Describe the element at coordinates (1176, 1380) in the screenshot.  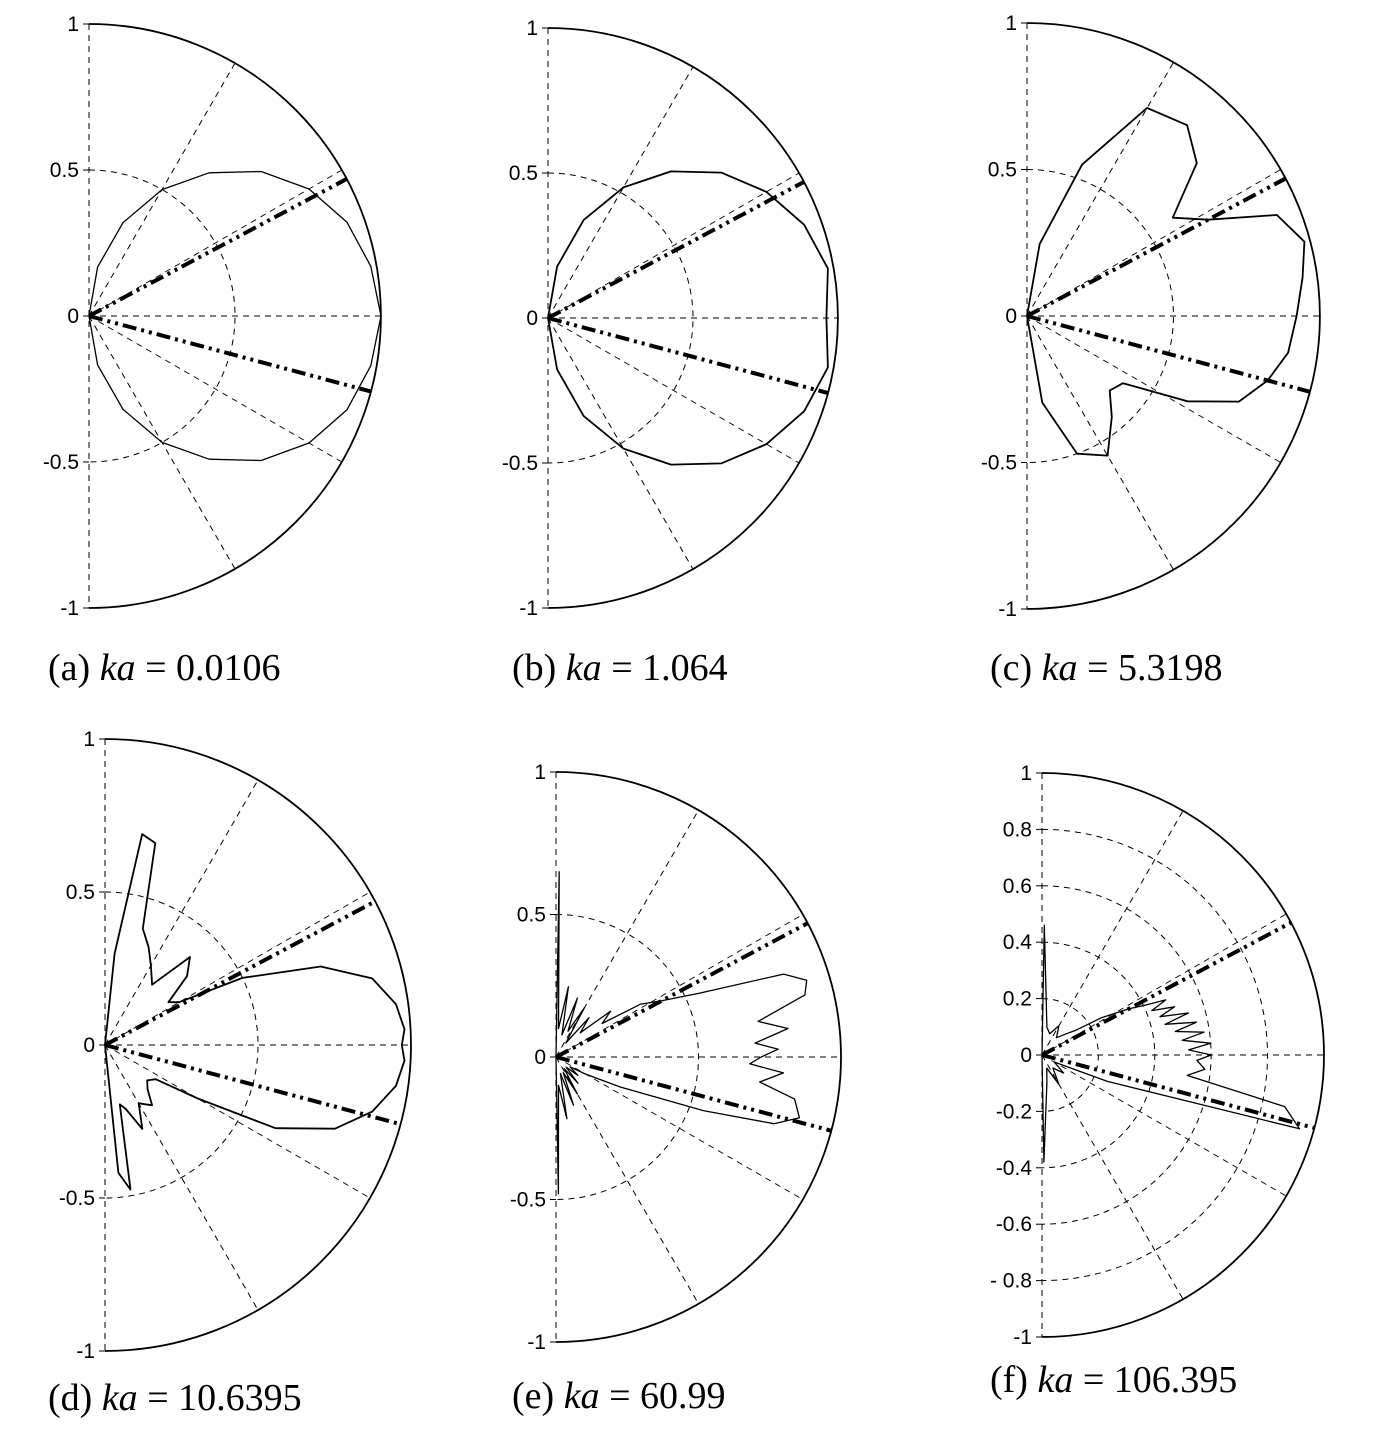
I see `caption-value: 106.395` at that location.